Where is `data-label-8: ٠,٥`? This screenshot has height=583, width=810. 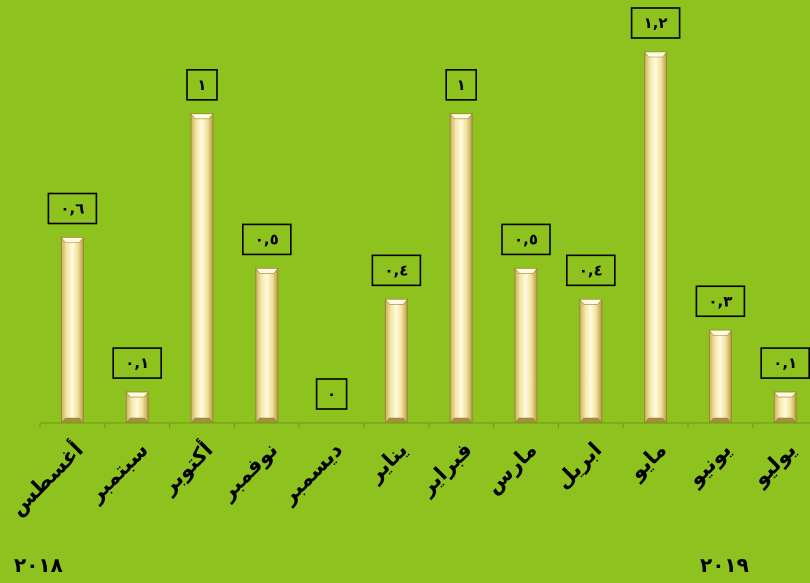
data-label-8: ٠,٥ is located at coordinates (526, 239).